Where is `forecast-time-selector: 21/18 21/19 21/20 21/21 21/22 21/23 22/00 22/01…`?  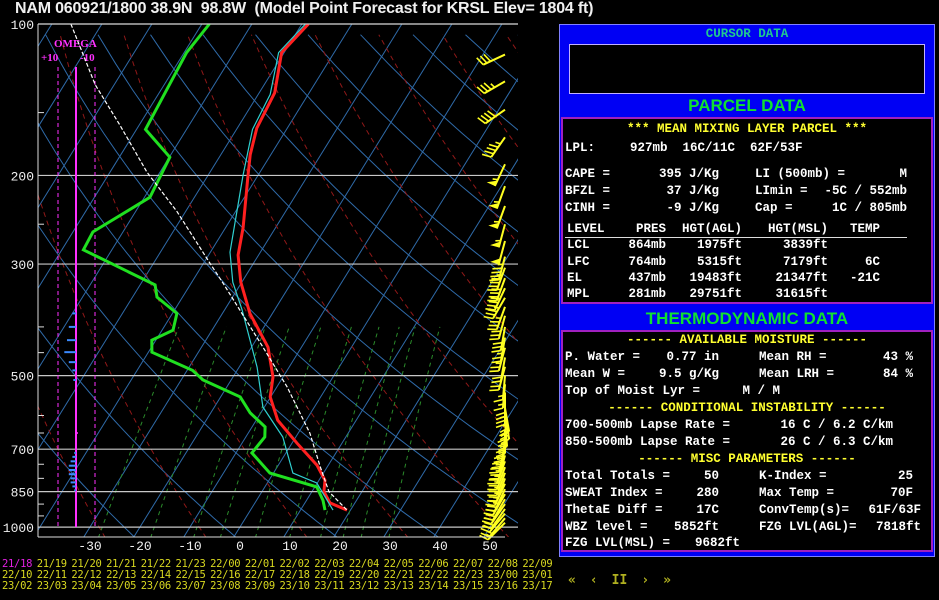 forecast-time-selector: 21/18 21/19 21/20 21/21 21/22 21/23 22/00 22/01… is located at coordinates (280, 575).